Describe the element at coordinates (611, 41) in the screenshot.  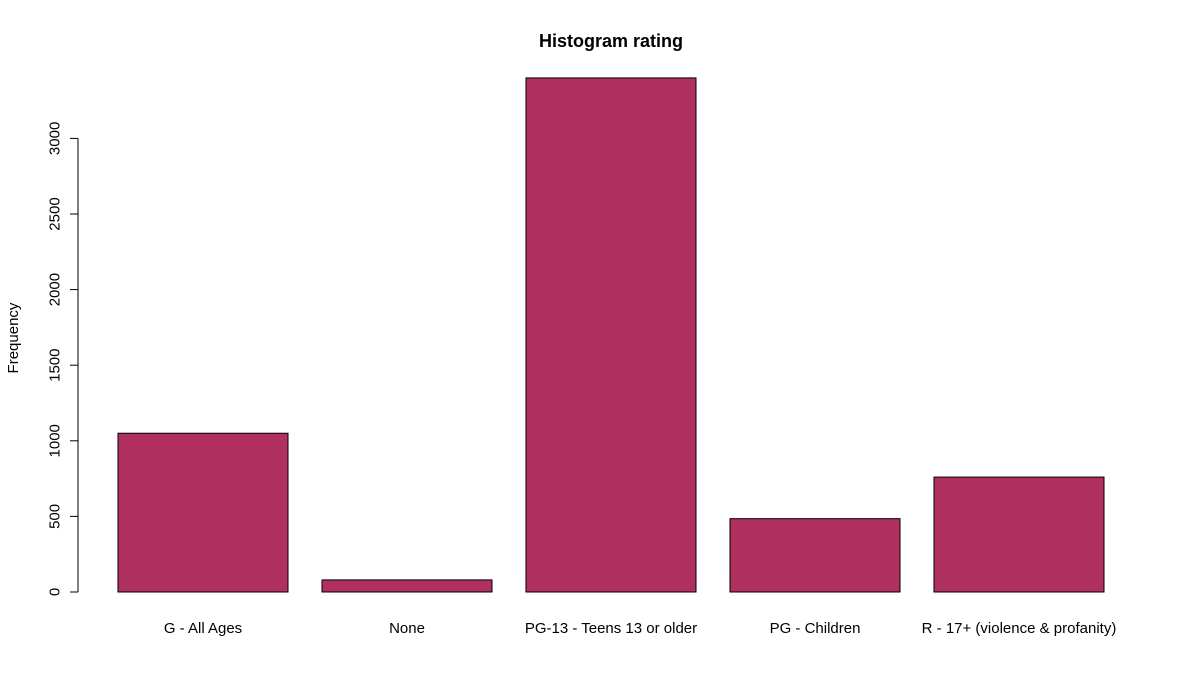
I see `chart-title: Histogram rating` at that location.